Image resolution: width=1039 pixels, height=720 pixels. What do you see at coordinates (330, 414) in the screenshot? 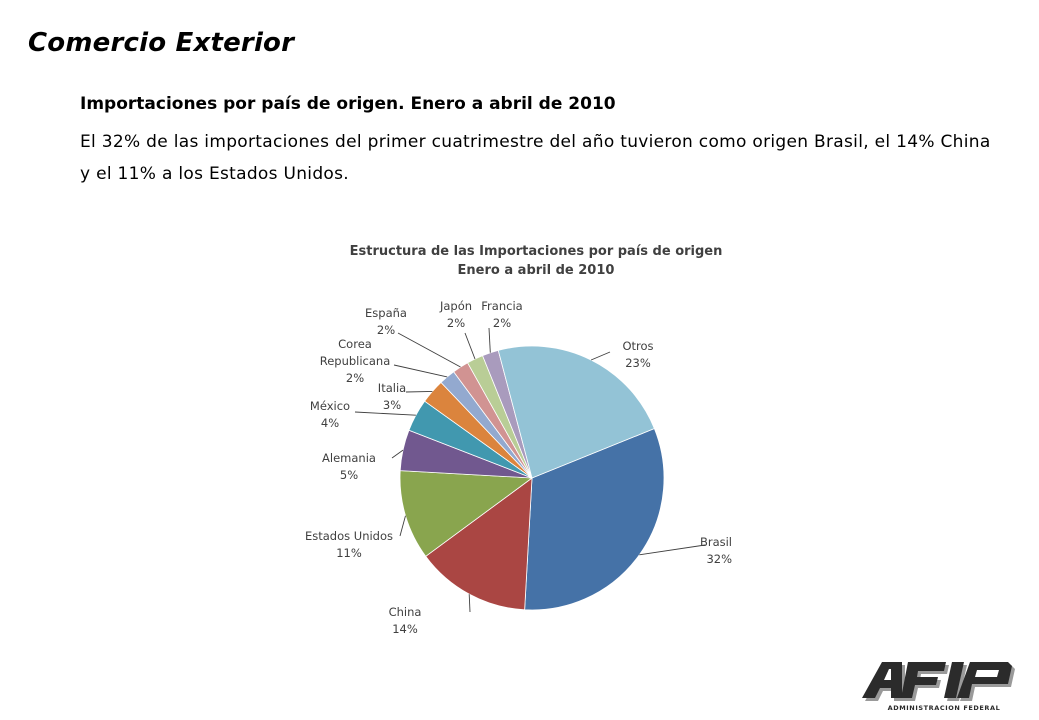
I see `slice-label: México 4%` at bounding box center [330, 414].